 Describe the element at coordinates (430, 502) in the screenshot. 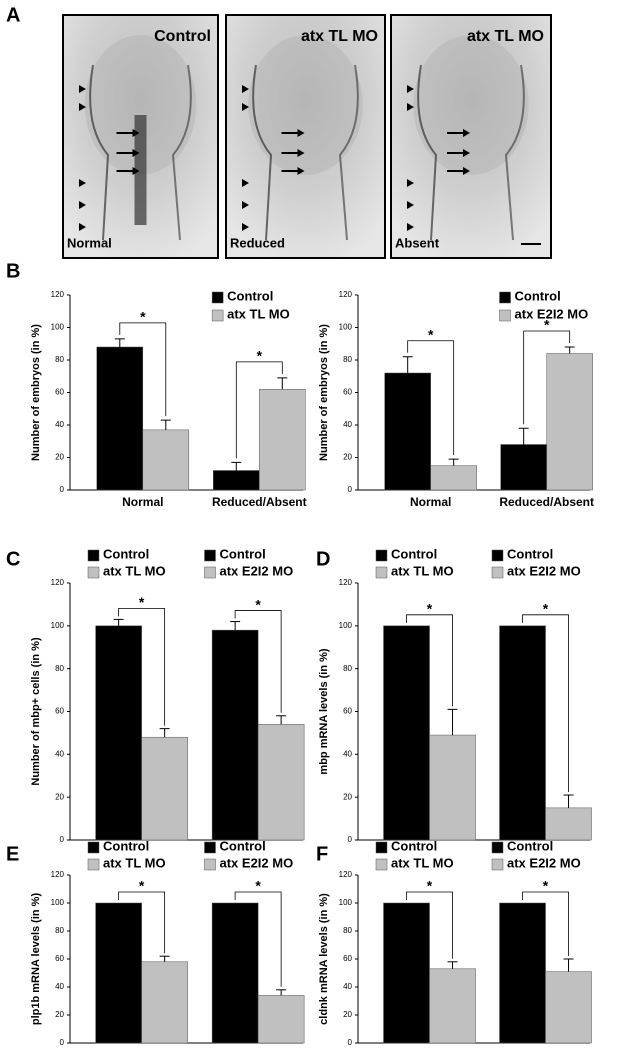

I see `x-tick-label: Normal` at that location.